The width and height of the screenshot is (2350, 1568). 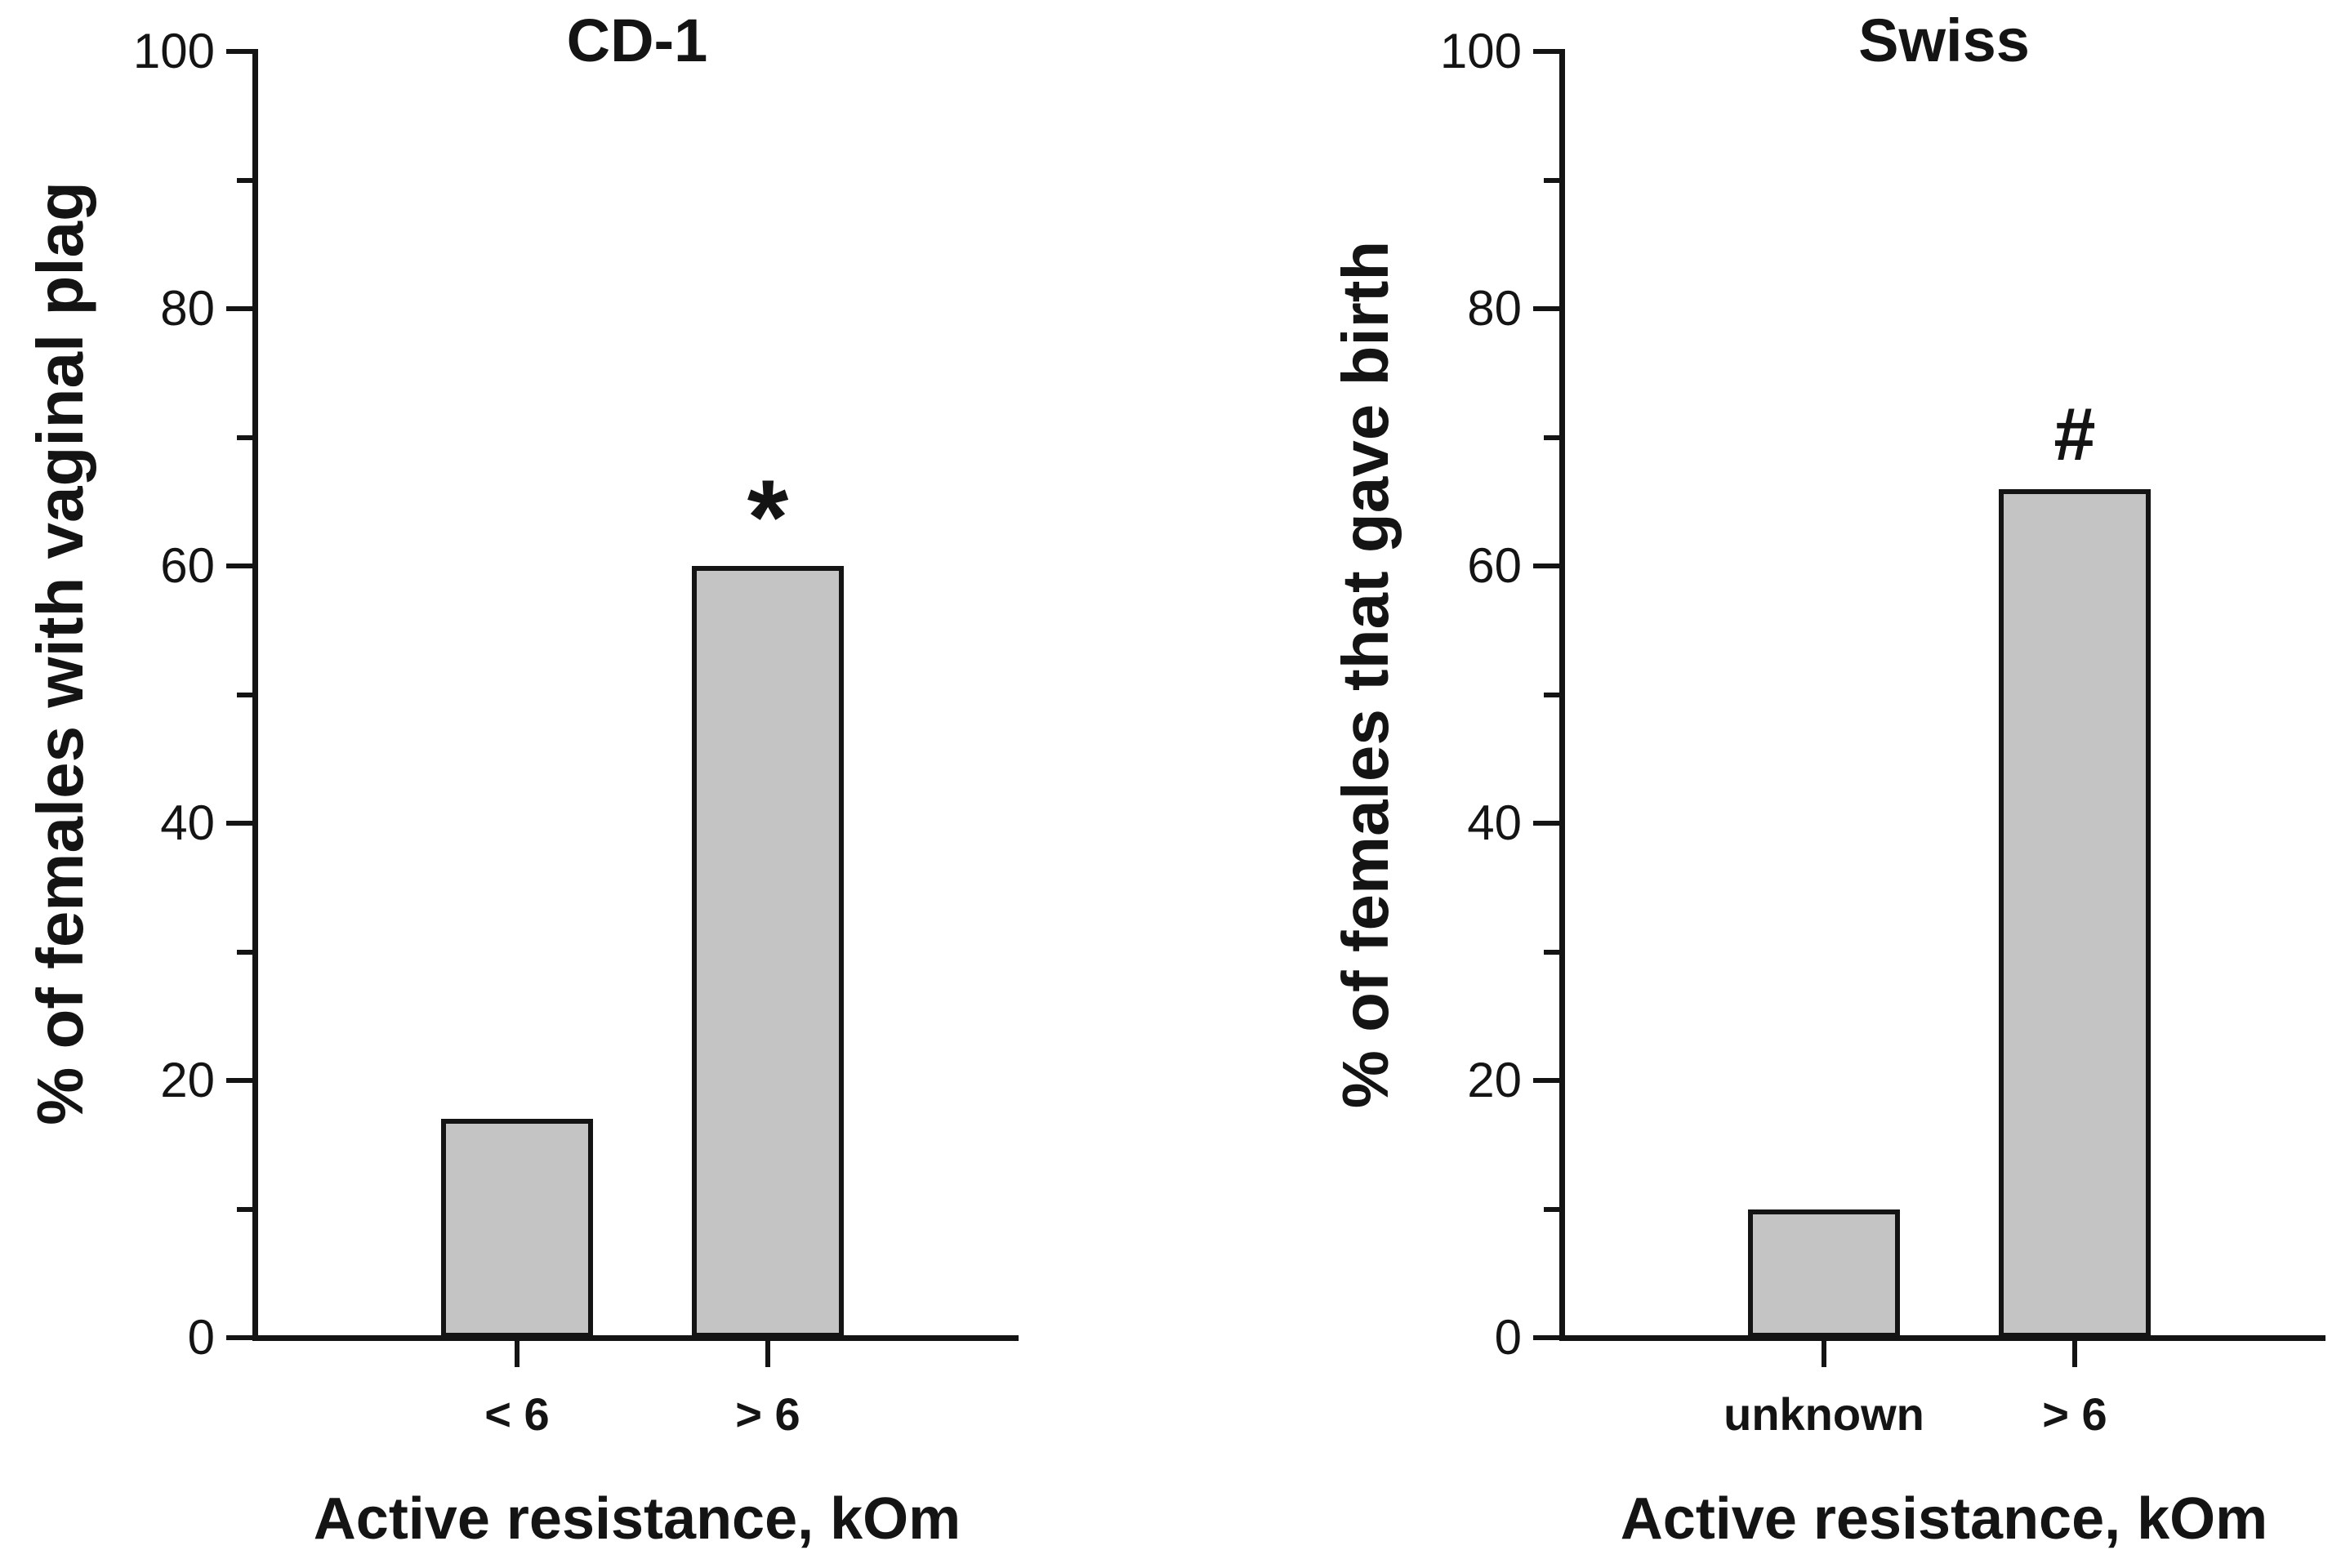 I want to click on category-label: unknown, so click(x=1824, y=1414).